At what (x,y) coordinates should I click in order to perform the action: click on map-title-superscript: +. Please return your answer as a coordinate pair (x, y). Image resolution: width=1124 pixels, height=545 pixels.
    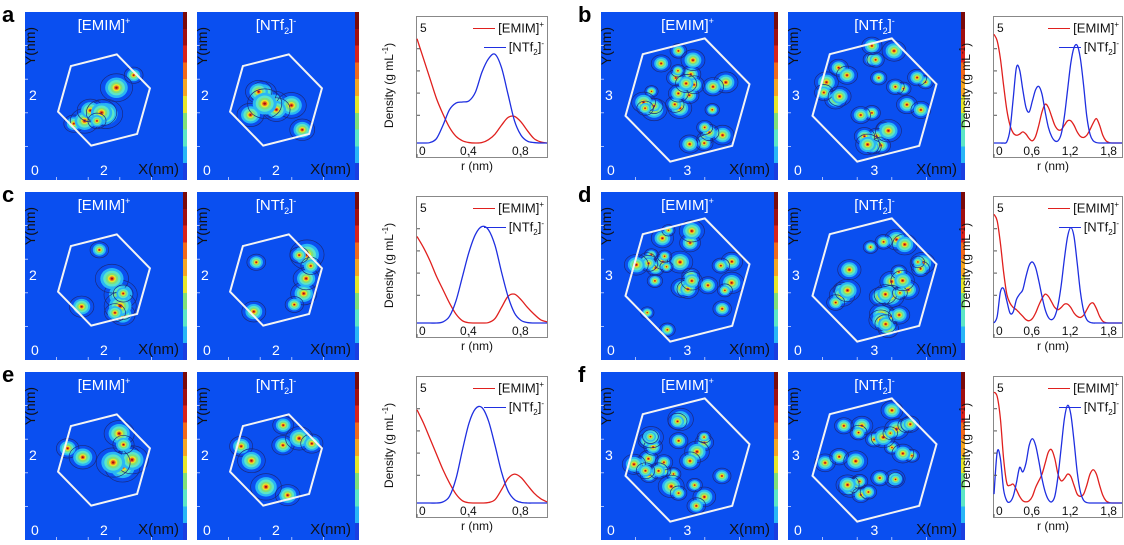
    Looking at the image, I should click on (128, 201).